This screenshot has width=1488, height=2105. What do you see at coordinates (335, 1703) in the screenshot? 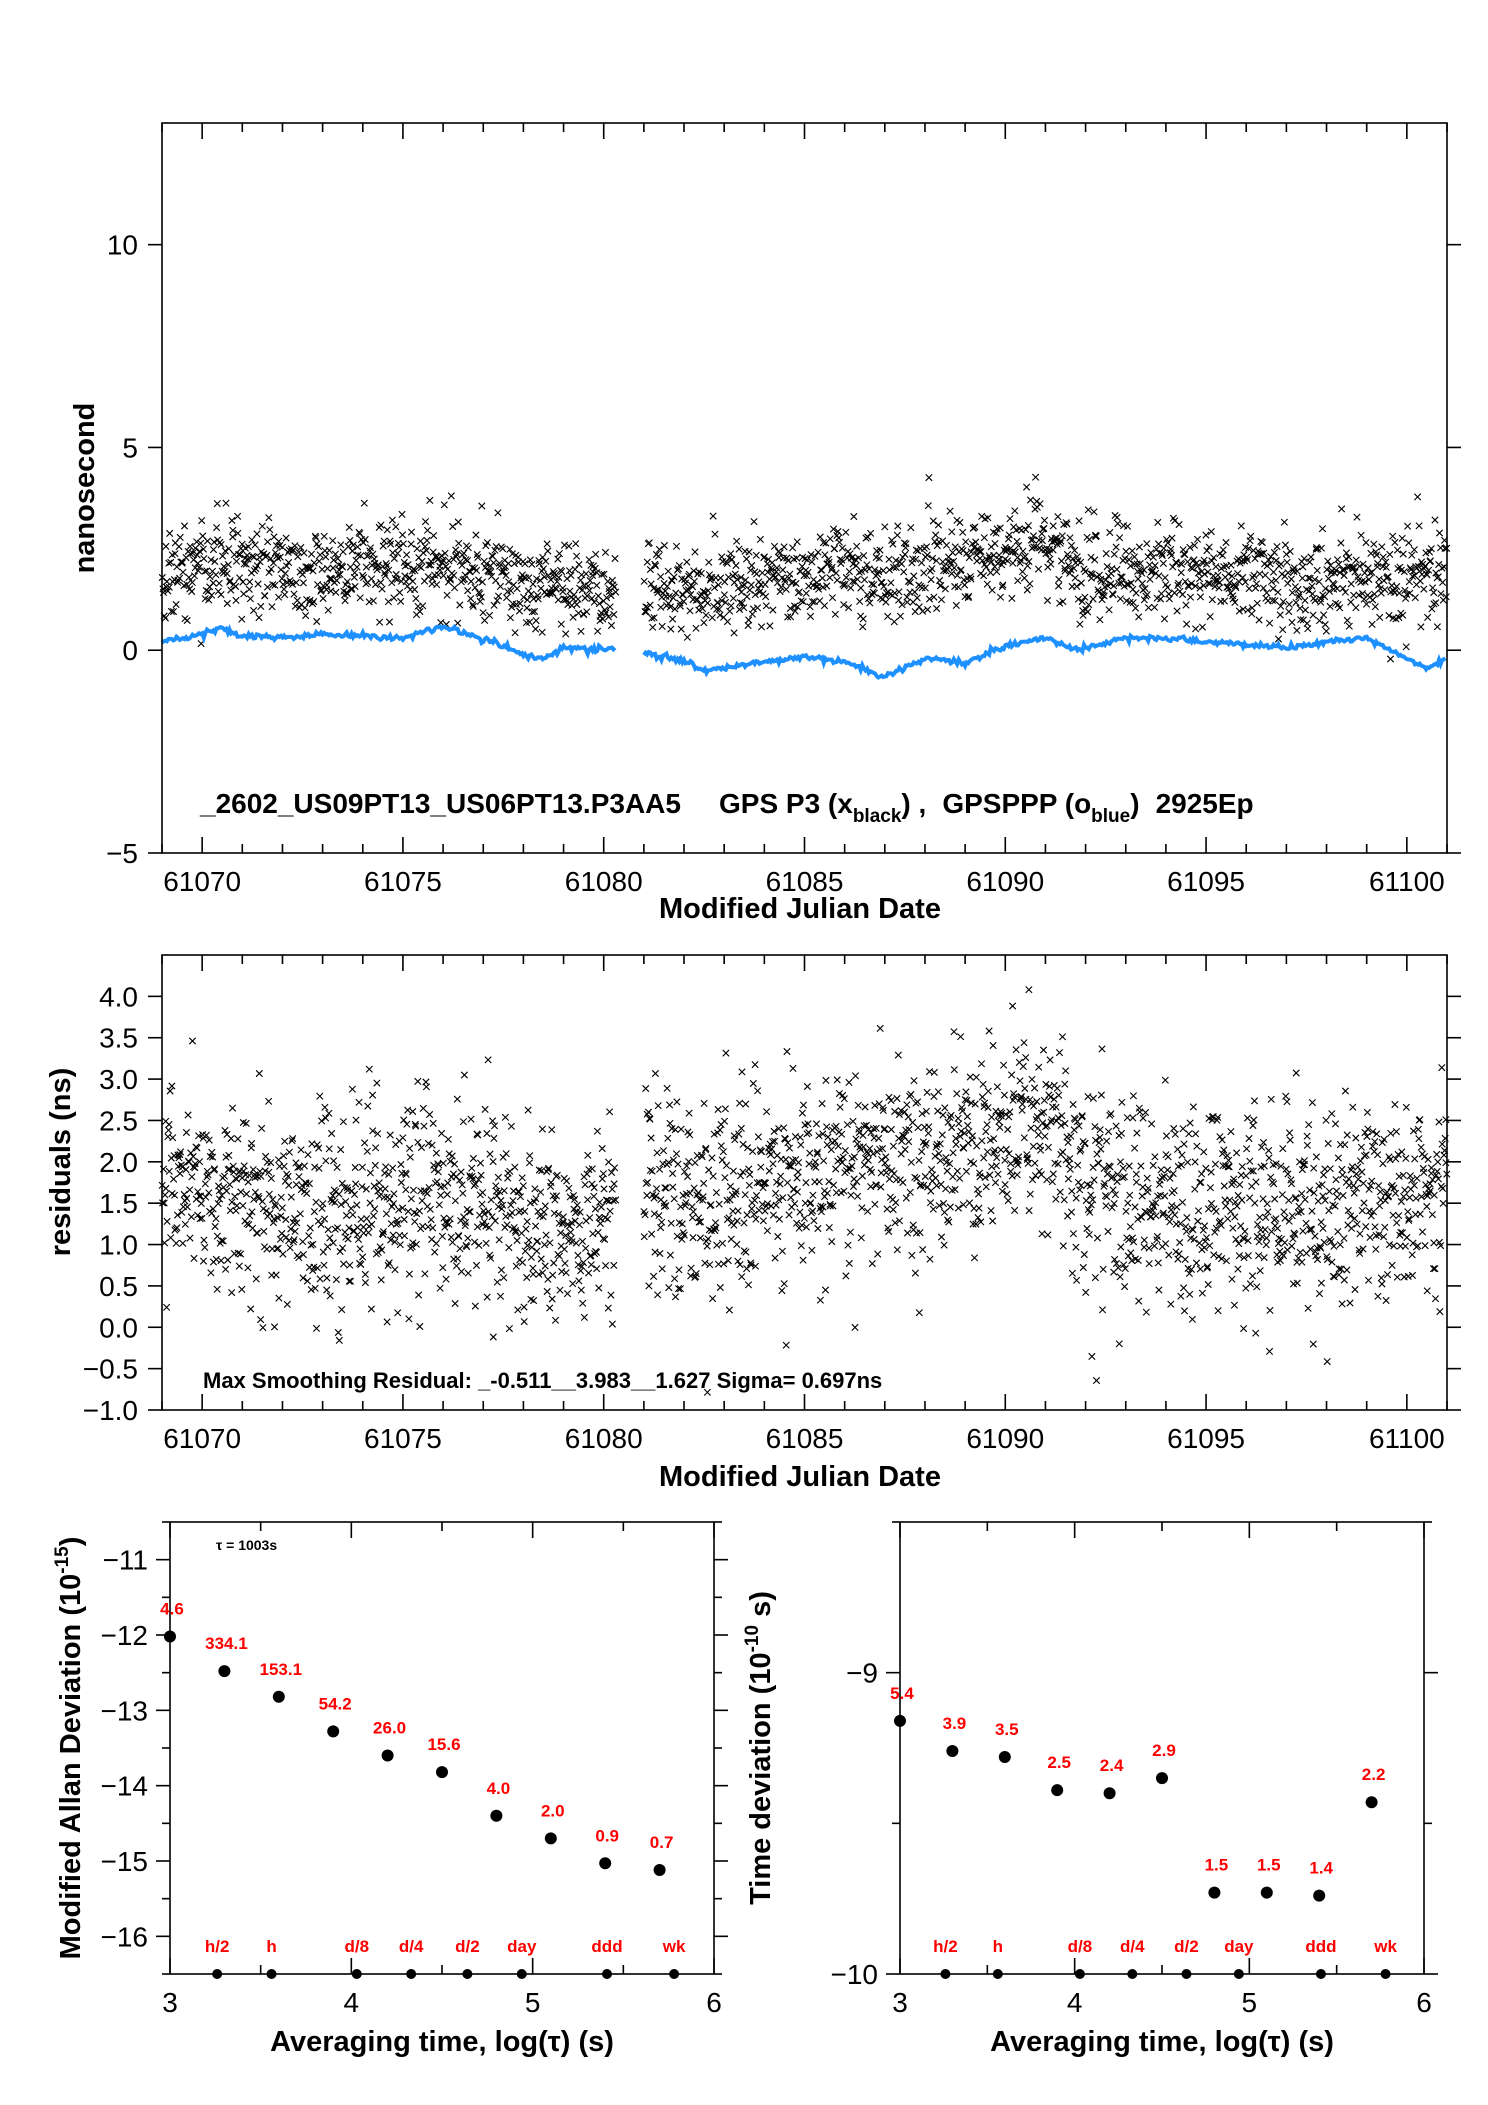
I see `point-label: 54.2` at bounding box center [335, 1703].